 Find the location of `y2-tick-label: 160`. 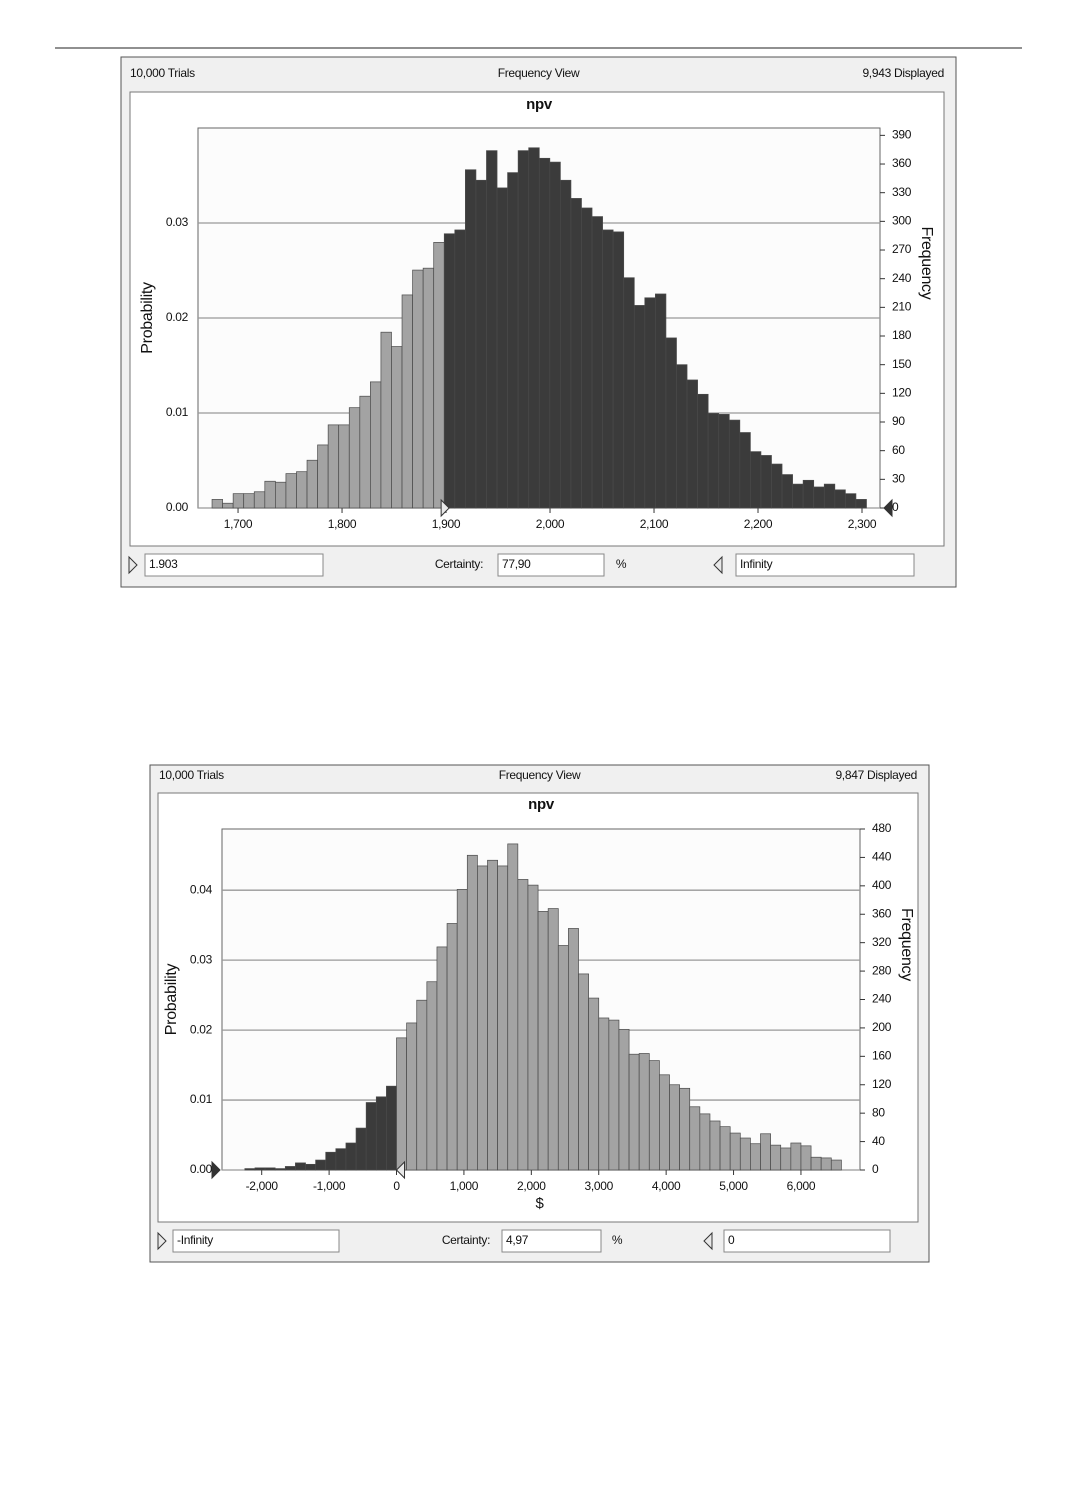

y2-tick-label: 160 is located at coordinates (882, 1056).